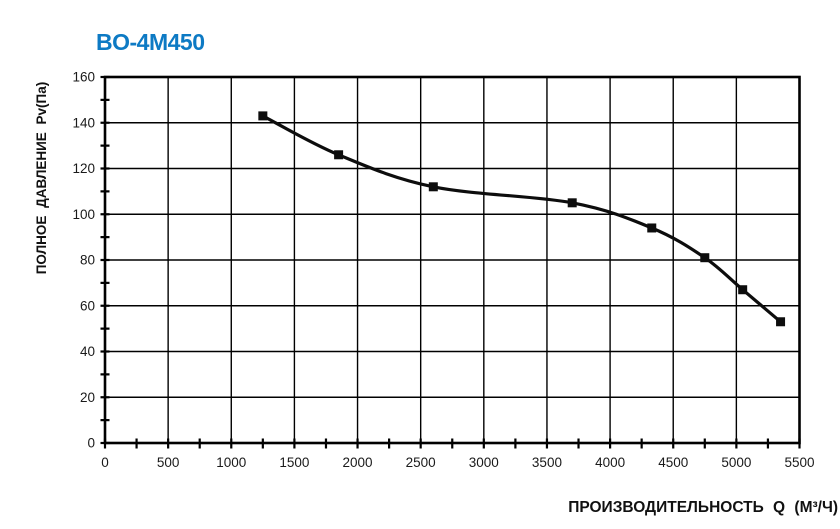  What do you see at coordinates (736, 462) in the screenshot?
I see `x-tick-label: 5000` at bounding box center [736, 462].